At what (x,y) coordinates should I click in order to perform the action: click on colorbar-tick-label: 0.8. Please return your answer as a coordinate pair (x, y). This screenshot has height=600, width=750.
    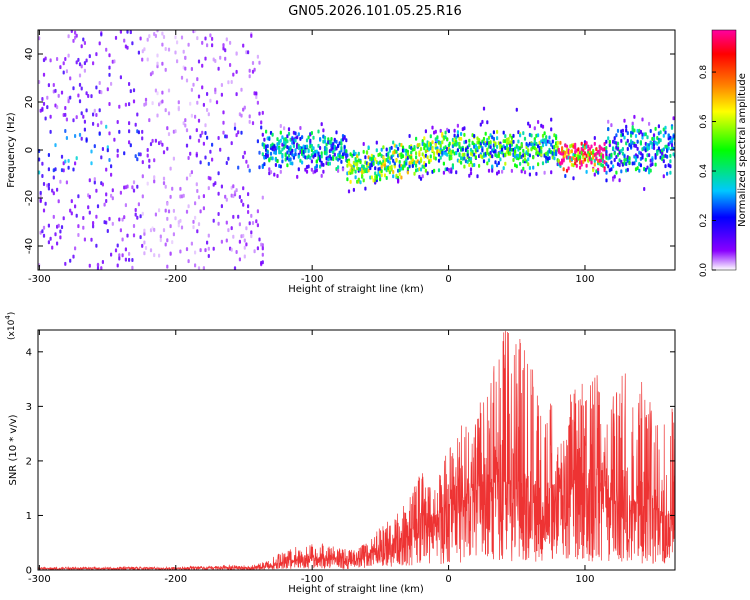
    Looking at the image, I should click on (704, 72).